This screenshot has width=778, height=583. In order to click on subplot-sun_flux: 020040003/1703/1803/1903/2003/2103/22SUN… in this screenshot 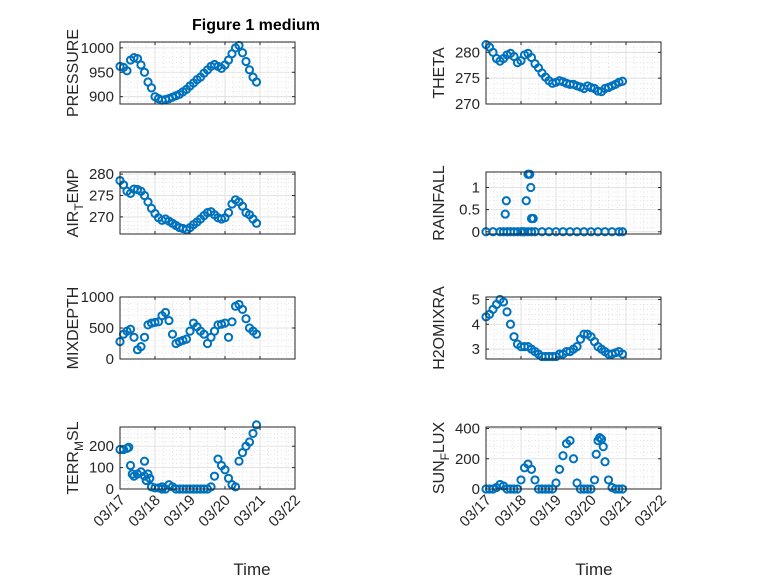, I will do `click(550, 476)`.